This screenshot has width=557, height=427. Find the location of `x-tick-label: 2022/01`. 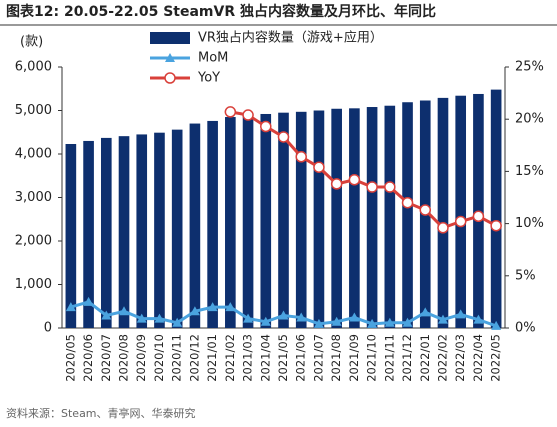

x-tick-label: 2022/01 is located at coordinates (425, 358).